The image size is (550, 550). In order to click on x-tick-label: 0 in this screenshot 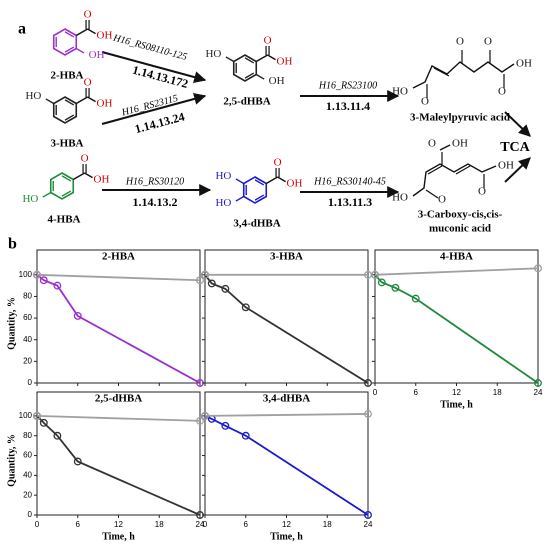, I will do `click(205, 524)`.